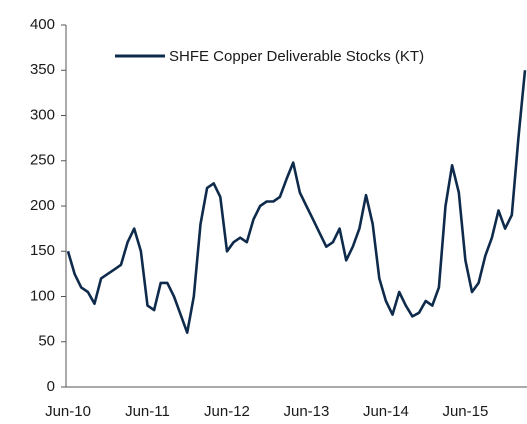  I want to click on y-tick-label: 300, so click(42, 114).